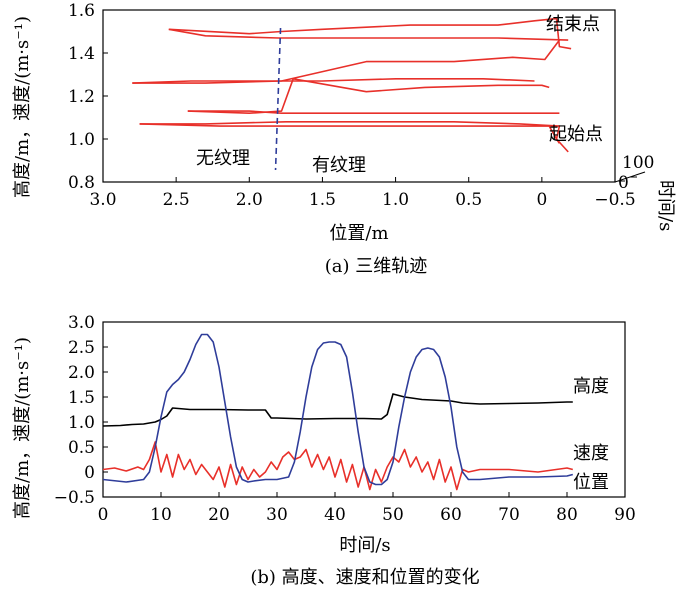 This screenshot has width=700, height=594. I want to click on chart-a-y-tick-label: 1.0, so click(81, 140).